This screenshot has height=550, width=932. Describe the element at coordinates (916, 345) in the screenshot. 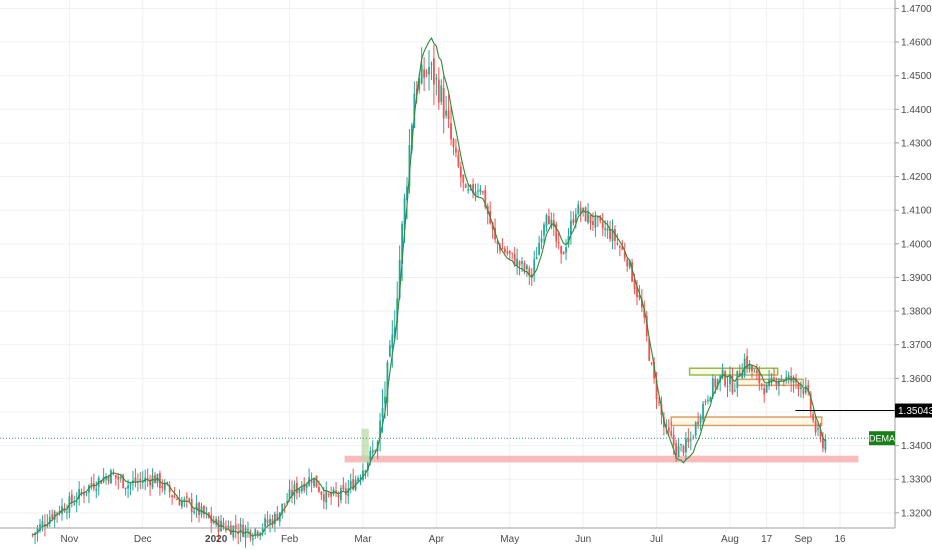

I see `y-tick-label: 1.37000` at that location.